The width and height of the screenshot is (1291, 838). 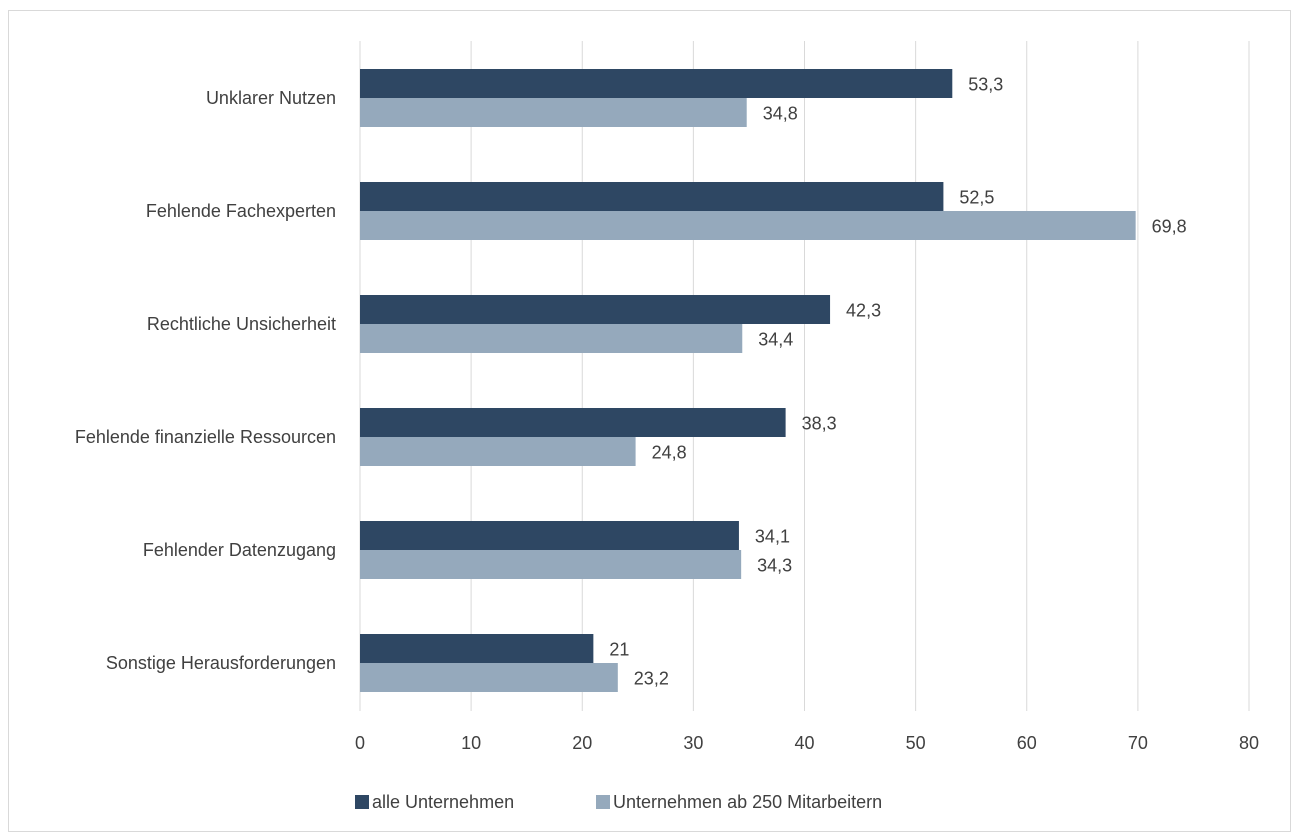 What do you see at coordinates (241, 211) in the screenshot?
I see `category-label: Fehlende Fachexperten` at bounding box center [241, 211].